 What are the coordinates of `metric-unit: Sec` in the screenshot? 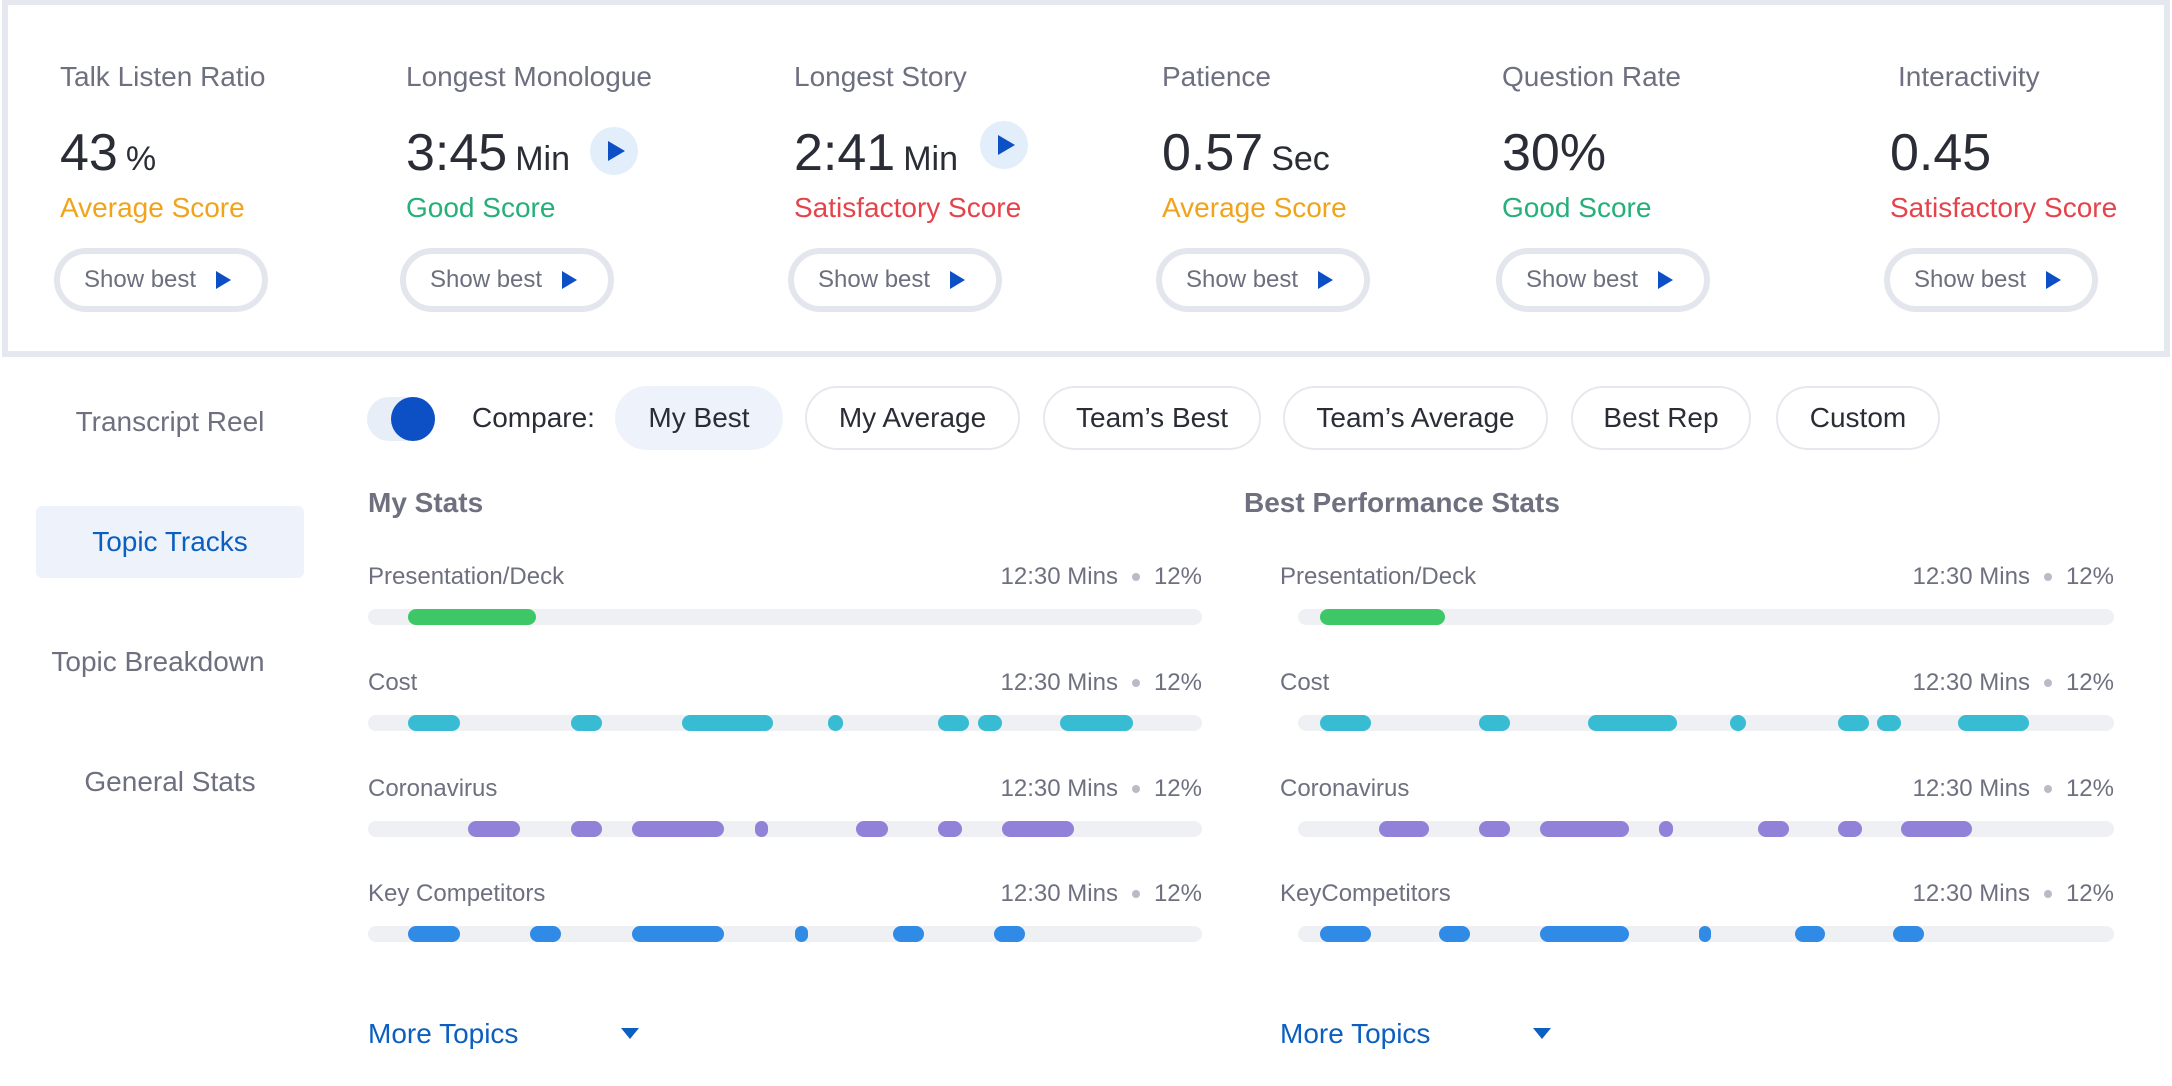 It's located at (1300, 159).